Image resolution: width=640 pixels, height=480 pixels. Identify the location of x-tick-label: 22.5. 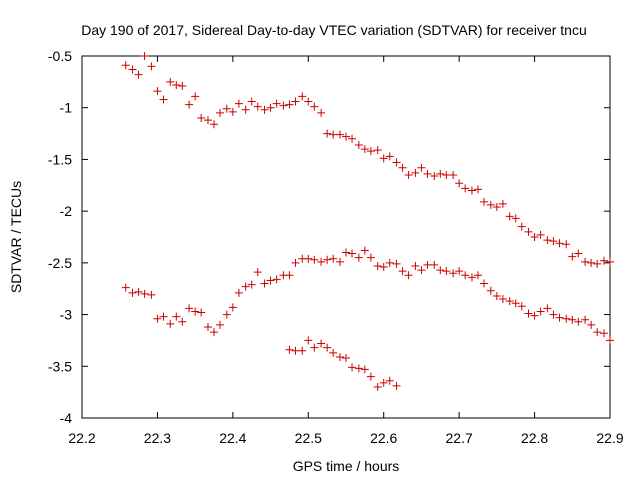
(308, 438).